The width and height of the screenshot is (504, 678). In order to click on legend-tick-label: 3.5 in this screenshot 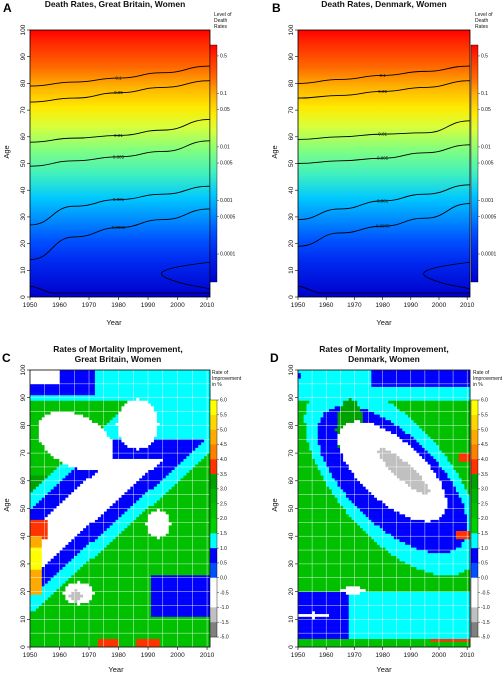, I will do `click(484, 475)`.